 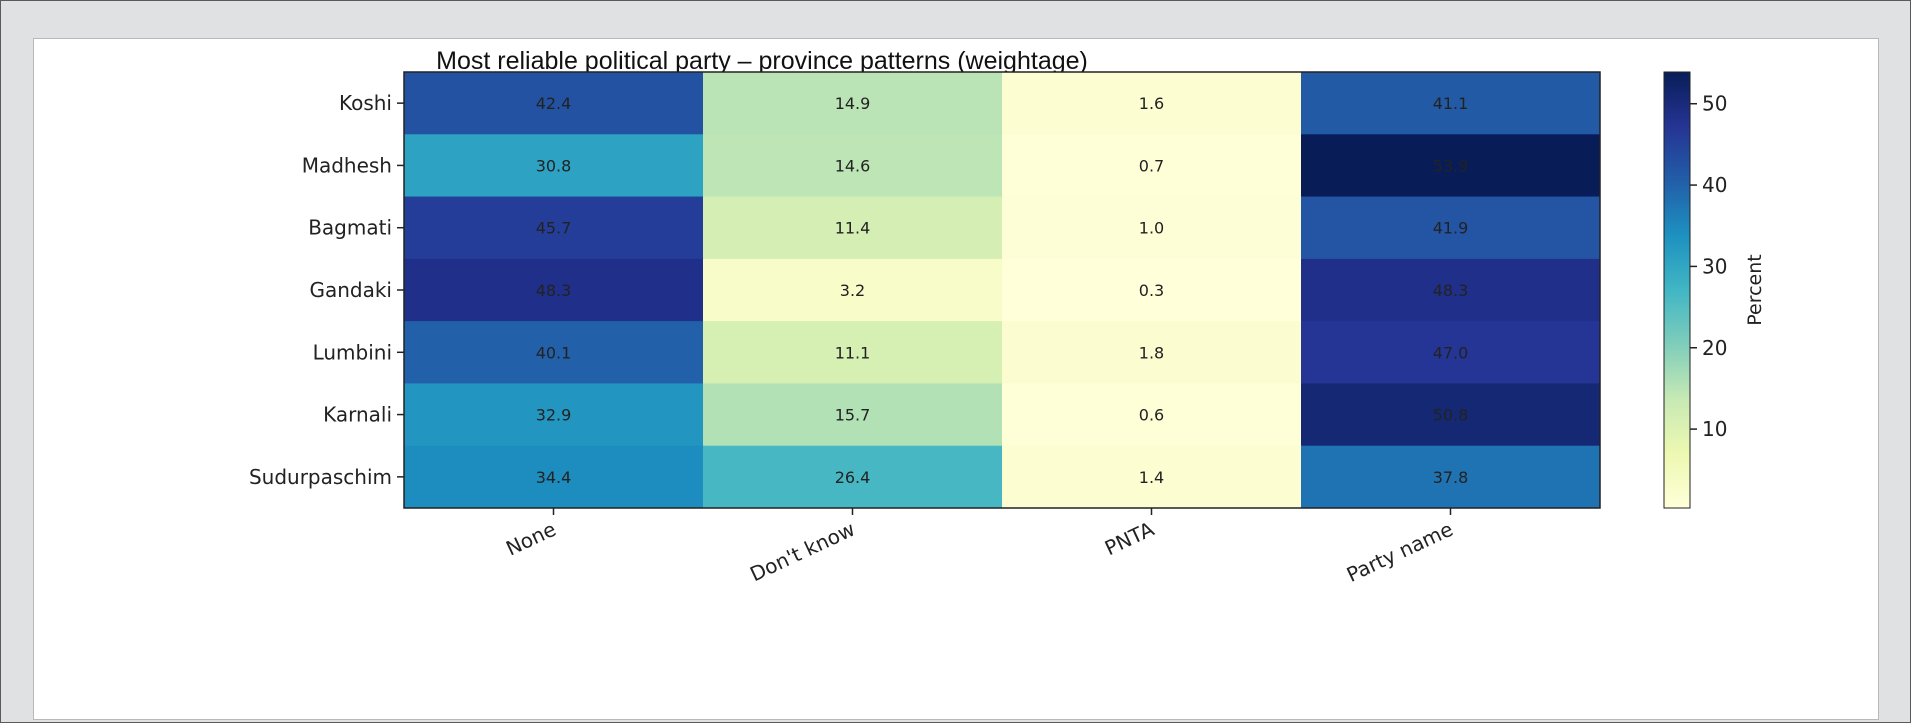 I want to click on heatmap-cell-sudurpaschim-don-t-know, so click(x=853, y=477).